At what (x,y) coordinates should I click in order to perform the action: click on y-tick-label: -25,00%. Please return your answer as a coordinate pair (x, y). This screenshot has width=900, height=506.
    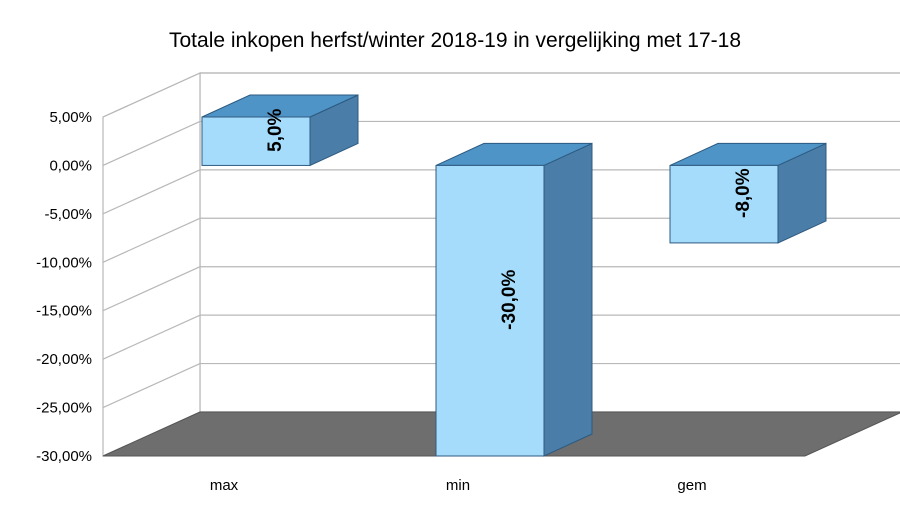
    Looking at the image, I should click on (64, 408).